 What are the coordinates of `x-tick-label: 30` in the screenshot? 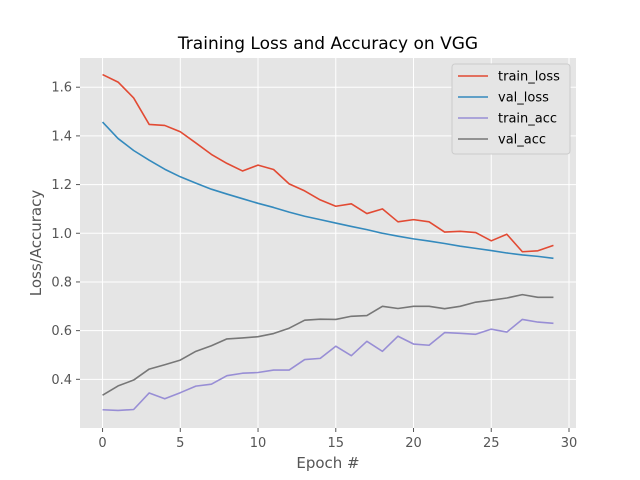 It's located at (569, 443).